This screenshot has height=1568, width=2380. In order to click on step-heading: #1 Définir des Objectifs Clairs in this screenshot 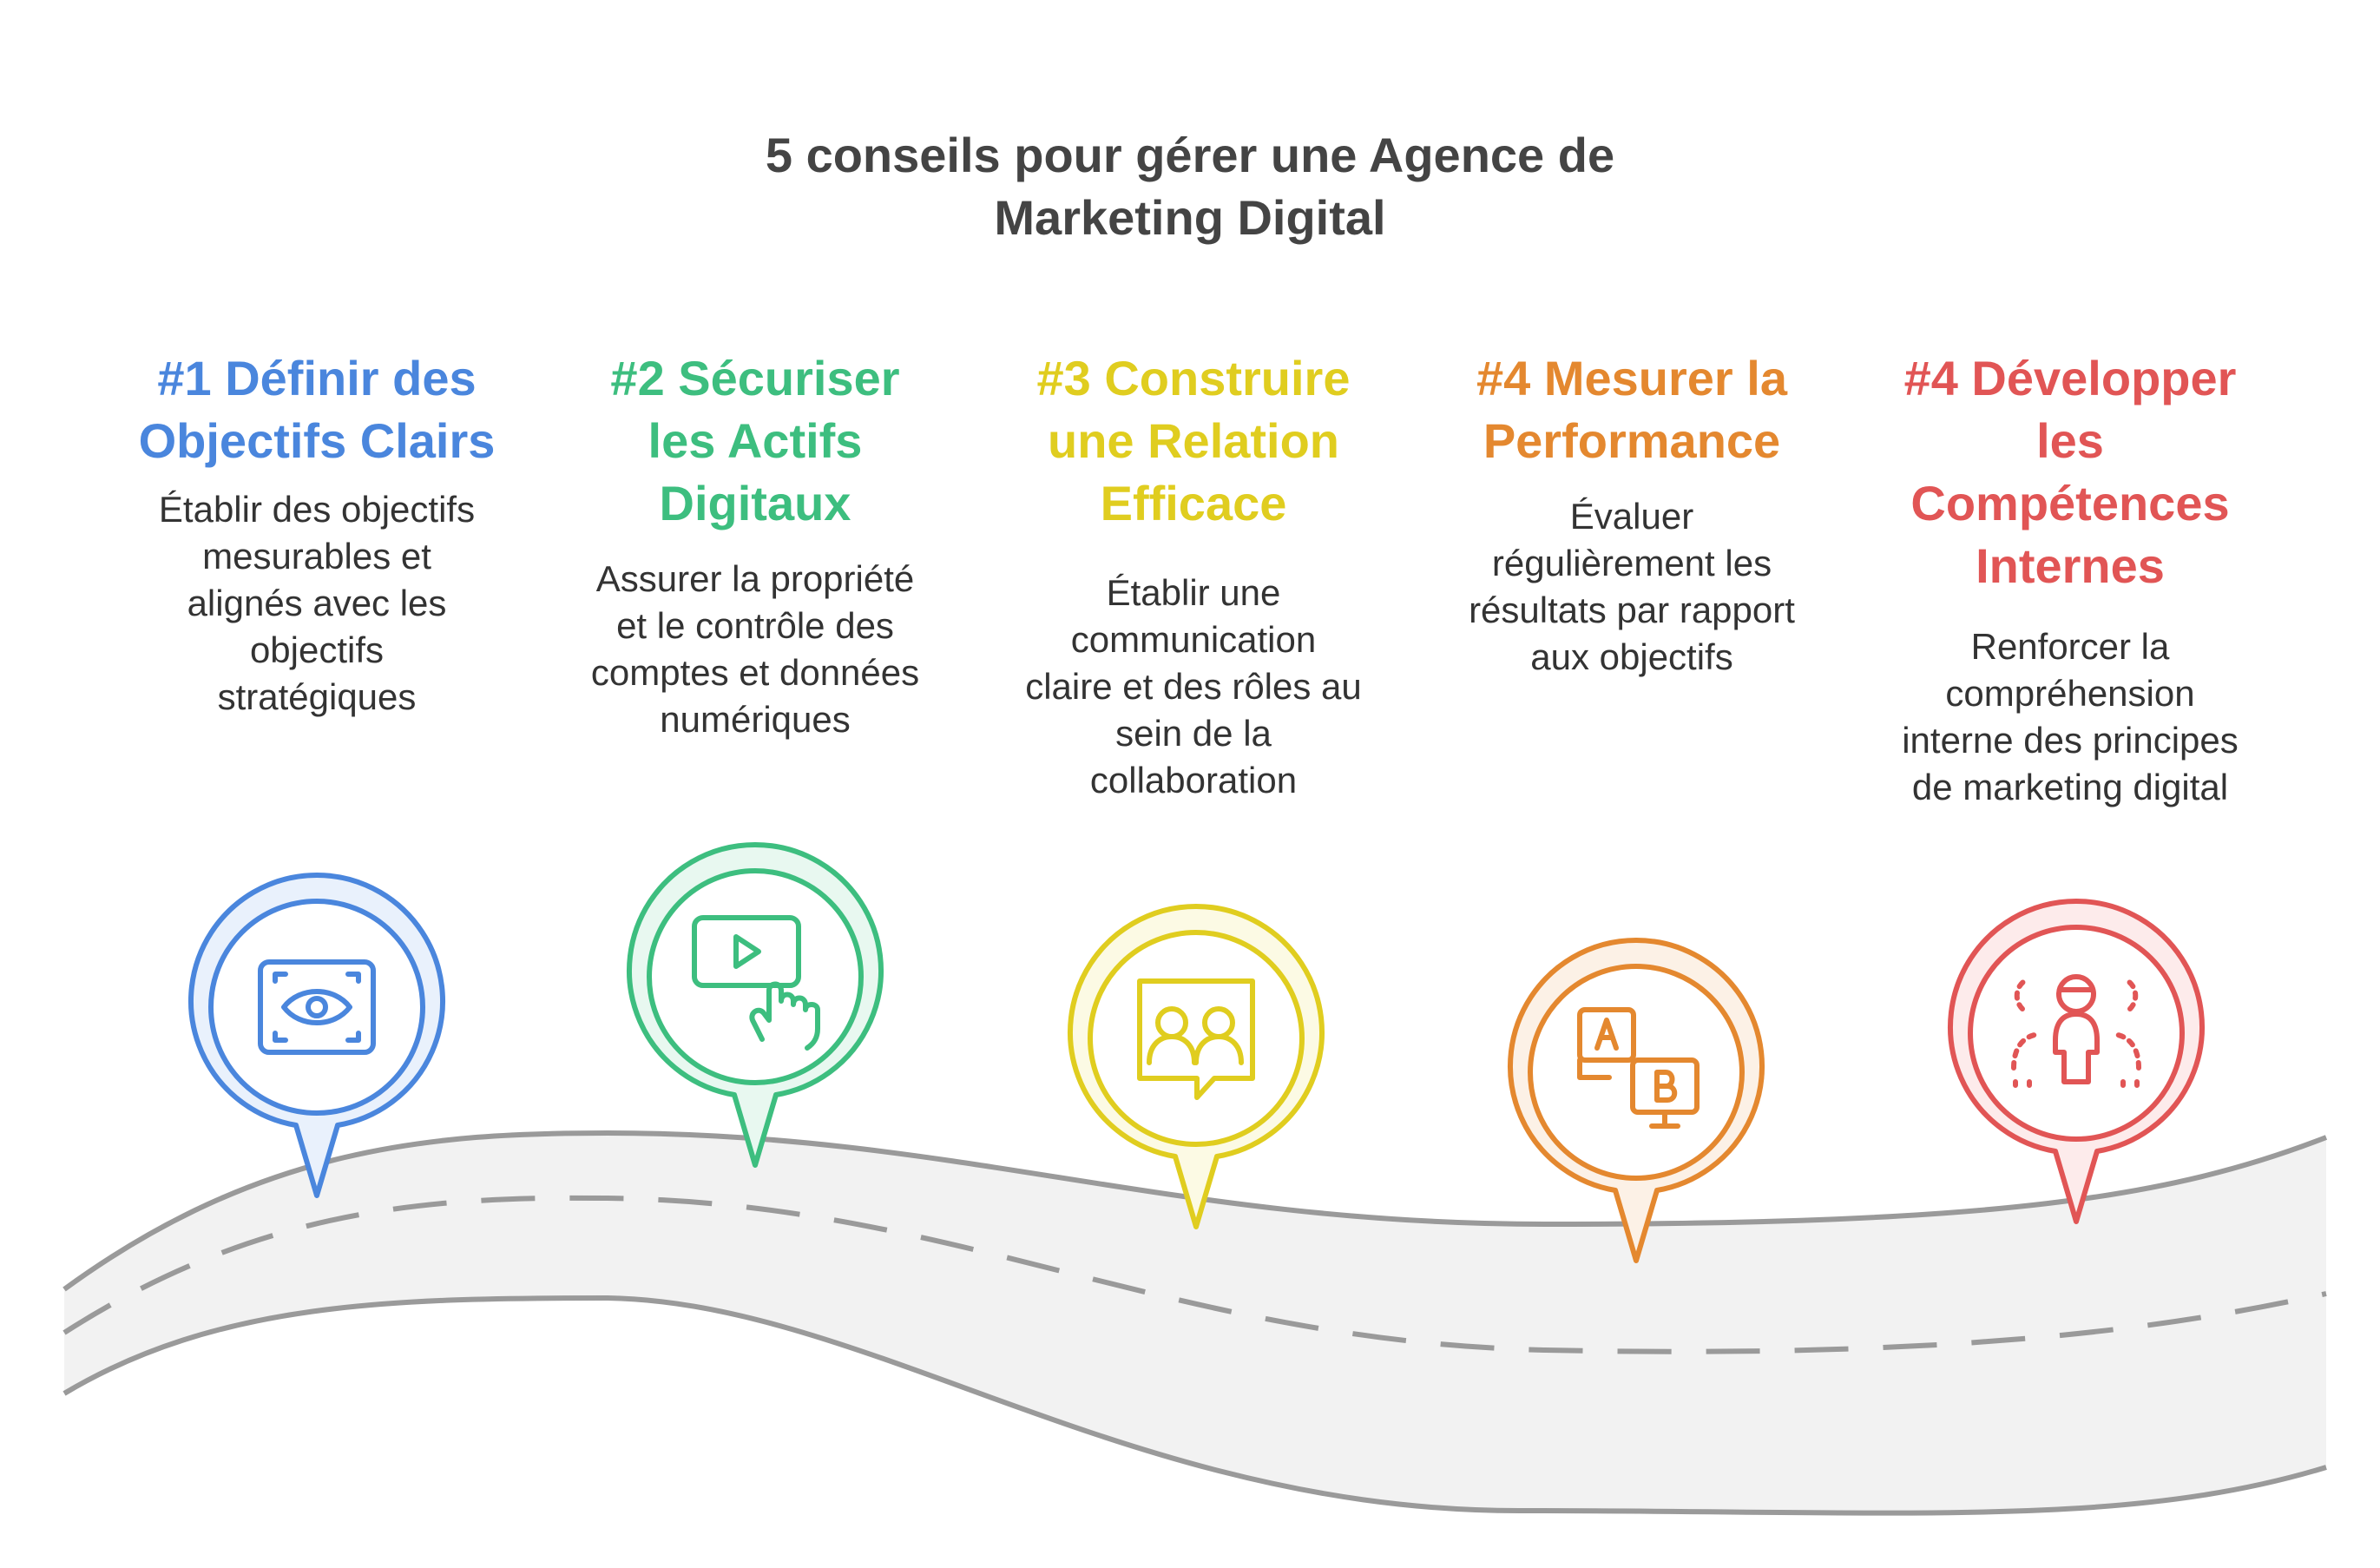, I will do `click(317, 409)`.